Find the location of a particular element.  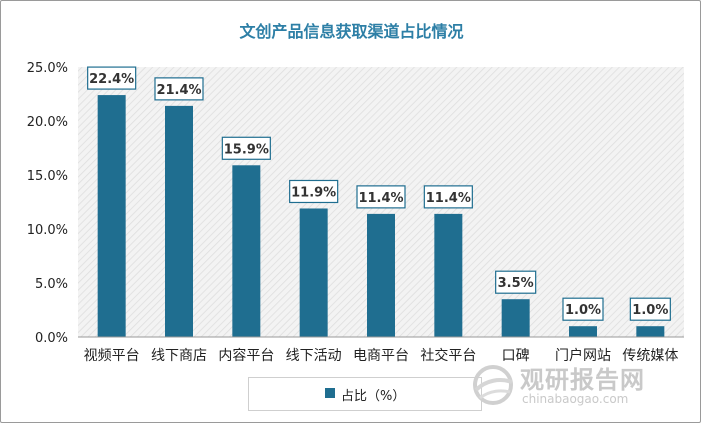

x-tick-label: 门户网站 is located at coordinates (583, 355).